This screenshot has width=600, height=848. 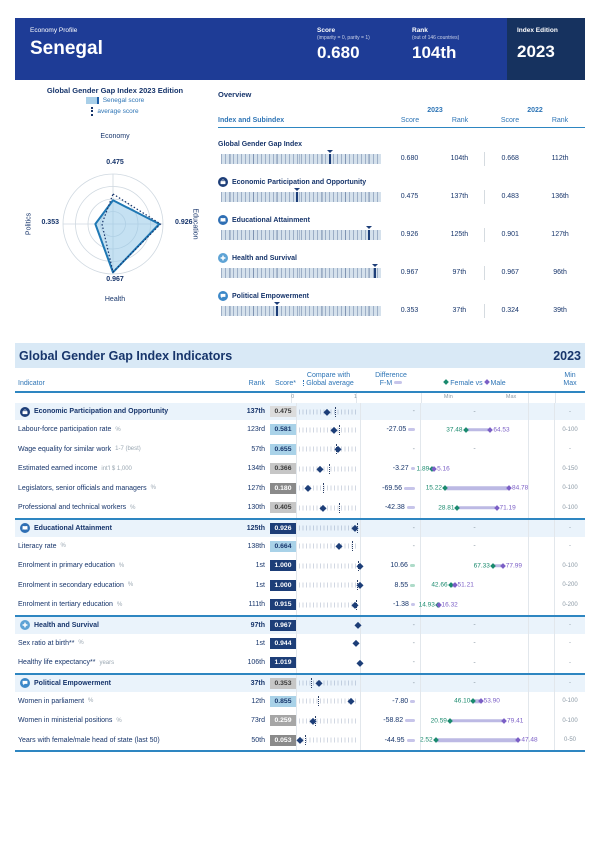 I want to click on indicators-title: Global Gender Gap Index Indicators, so click(x=126, y=355).